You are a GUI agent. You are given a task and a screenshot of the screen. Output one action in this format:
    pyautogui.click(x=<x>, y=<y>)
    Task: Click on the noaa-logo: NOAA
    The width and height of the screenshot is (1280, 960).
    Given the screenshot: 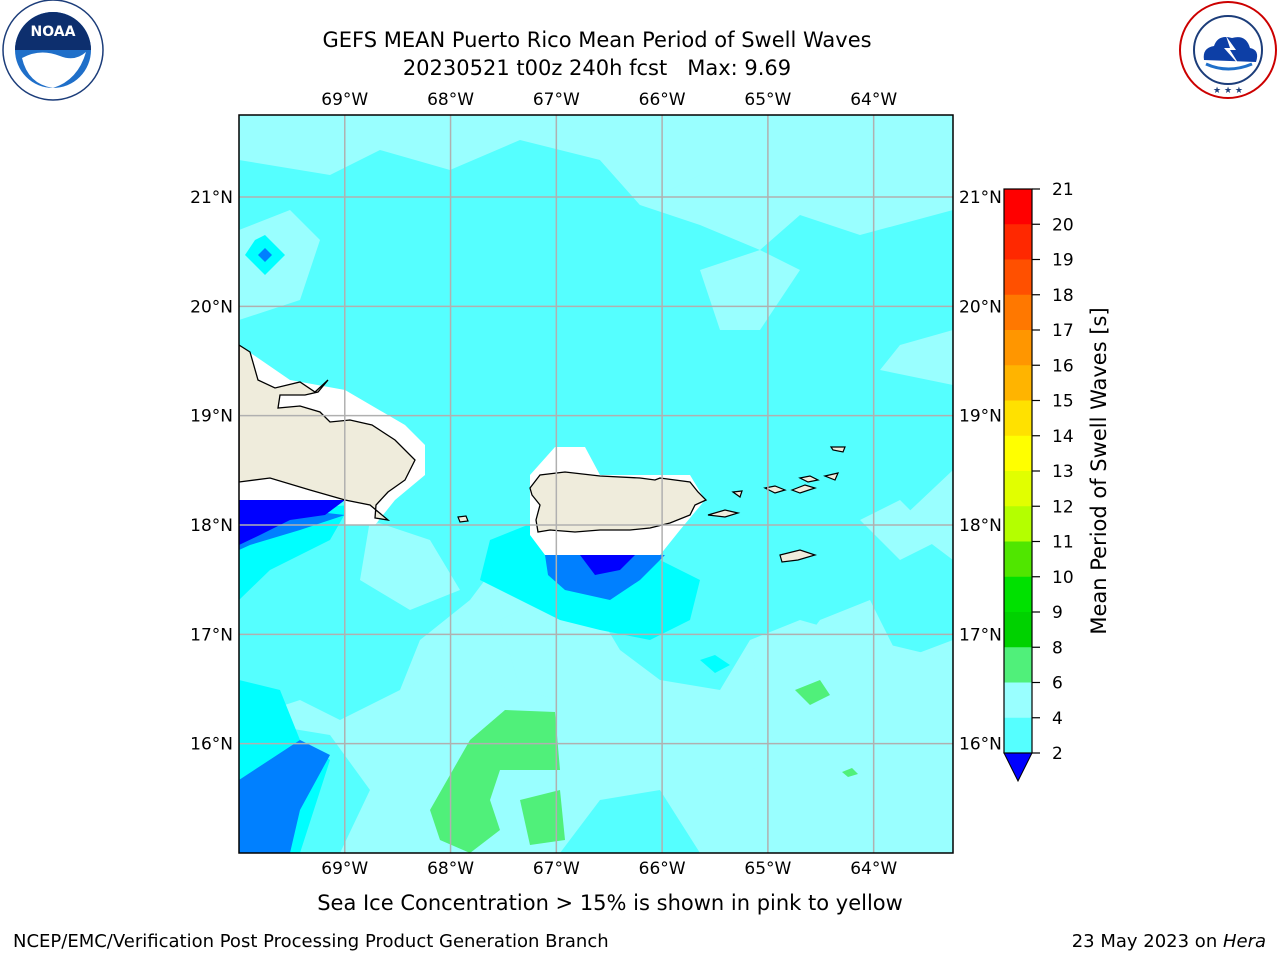 What is the action you would take?
    pyautogui.click(x=53, y=50)
    